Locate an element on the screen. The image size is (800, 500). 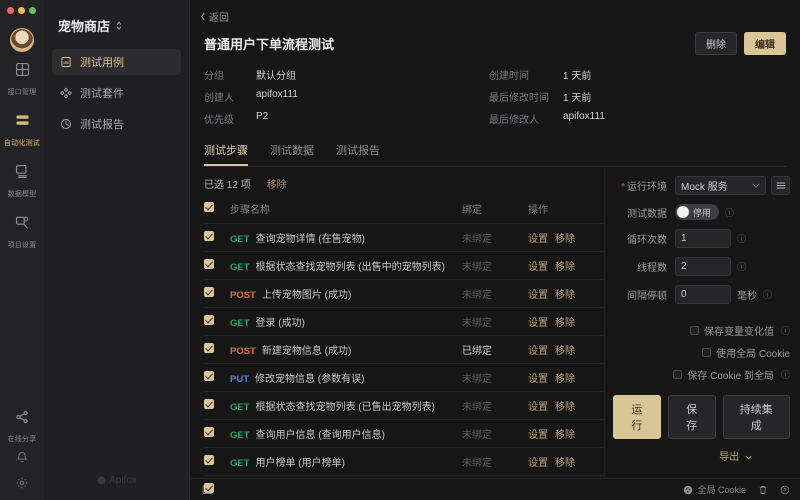
global-cookie-status: 全局 Cookie is located at coordinates (714, 489).